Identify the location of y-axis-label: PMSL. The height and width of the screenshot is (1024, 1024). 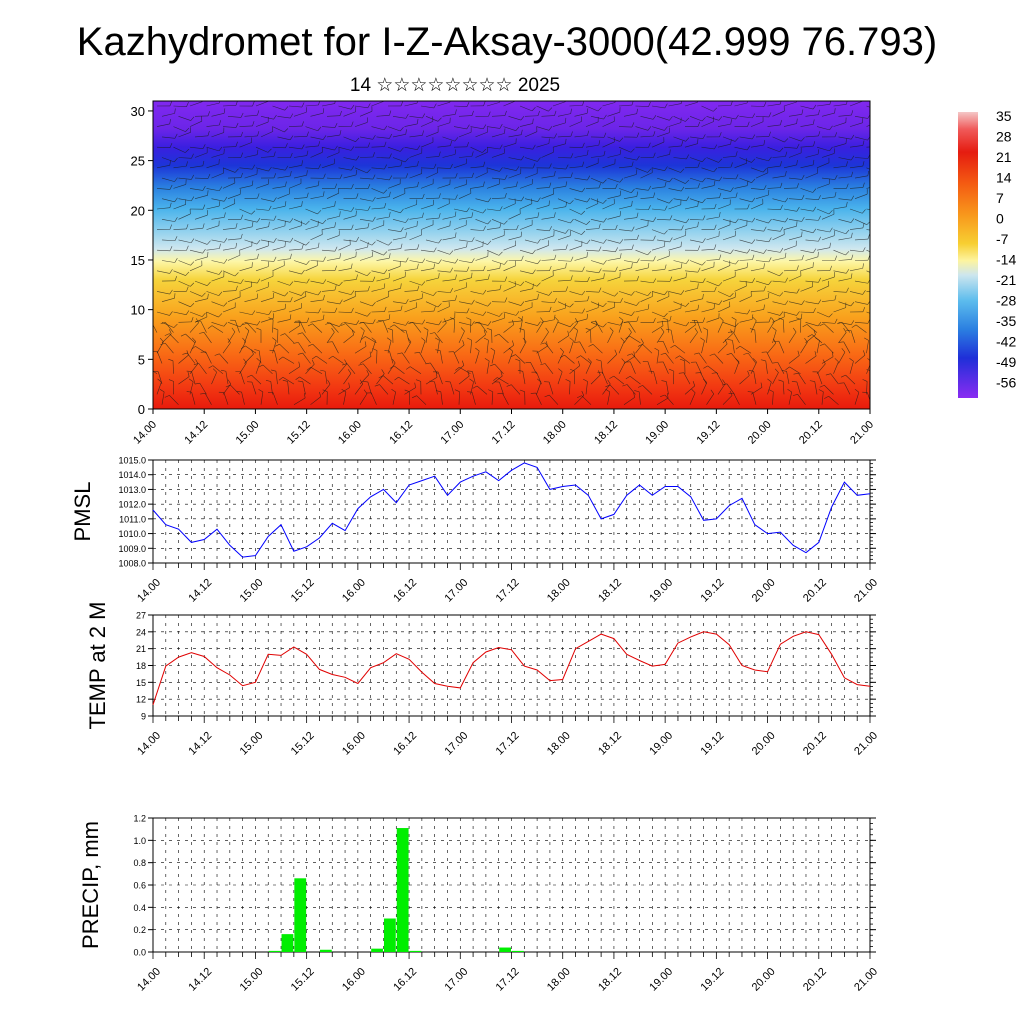
(82, 512).